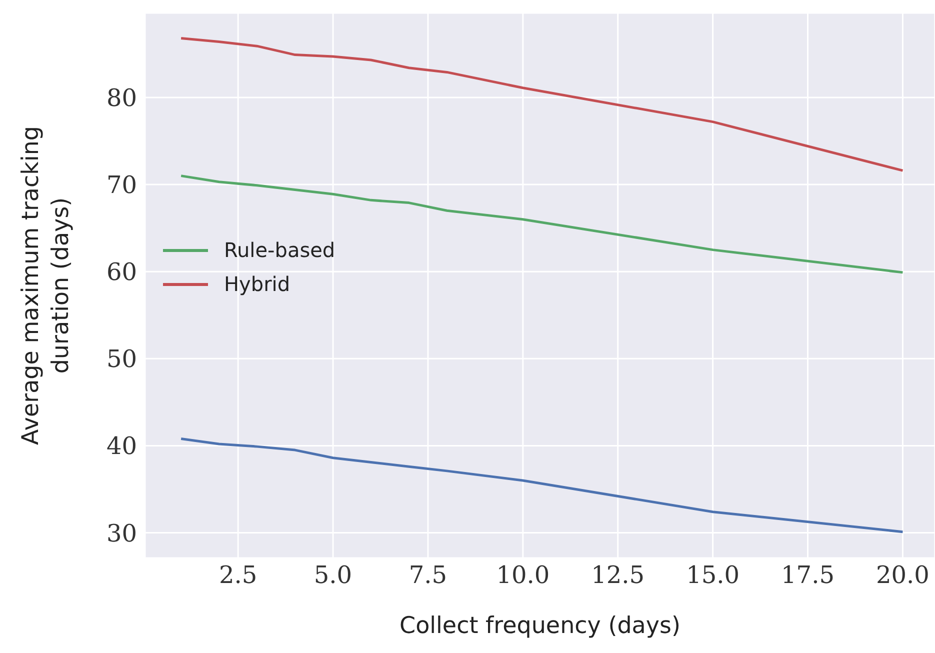 This screenshot has width=935, height=653. Describe the element at coordinates (618, 575) in the screenshot. I see `x-tick-label: 12.5` at that location.